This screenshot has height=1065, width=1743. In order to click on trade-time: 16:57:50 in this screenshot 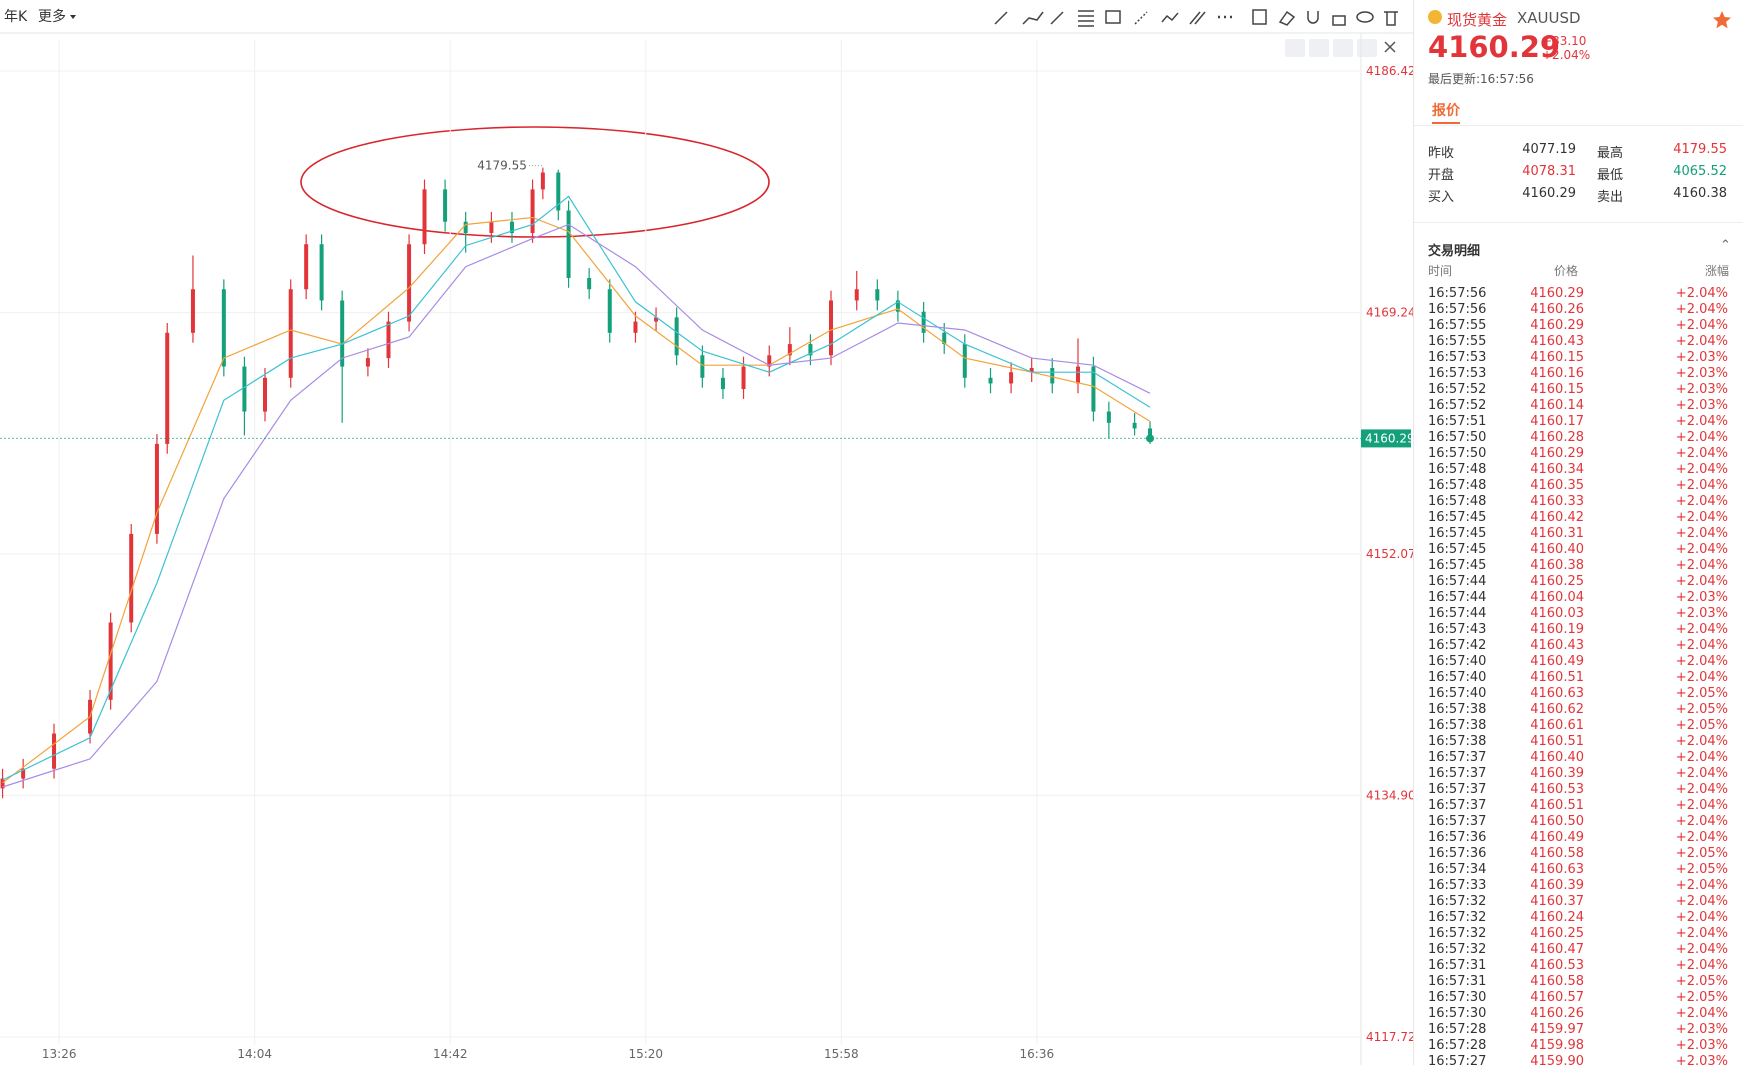, I will do `click(1457, 437)`.